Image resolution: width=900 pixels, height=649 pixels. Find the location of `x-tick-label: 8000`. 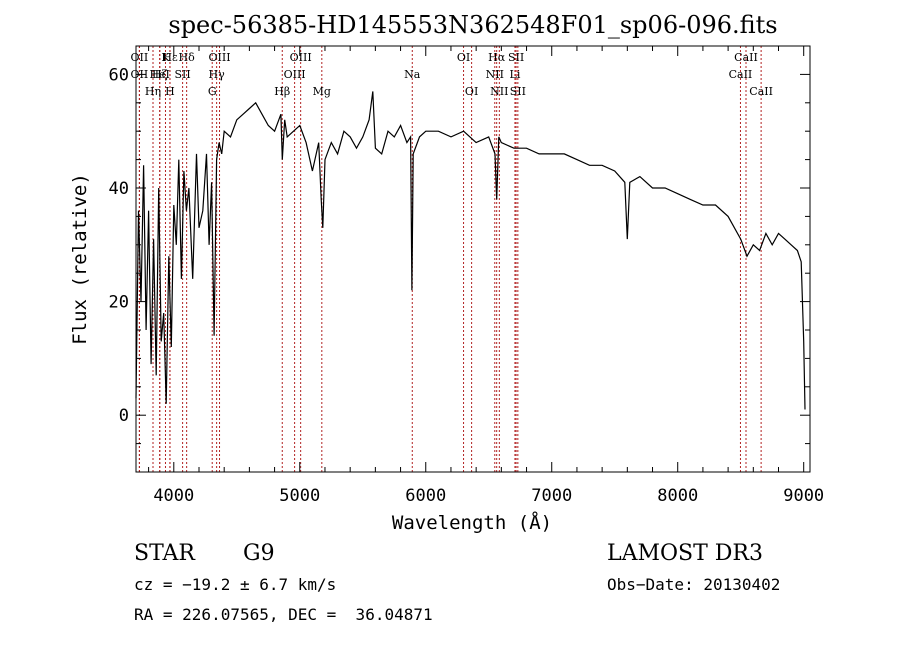

x-tick-label: 8000 is located at coordinates (677, 496).